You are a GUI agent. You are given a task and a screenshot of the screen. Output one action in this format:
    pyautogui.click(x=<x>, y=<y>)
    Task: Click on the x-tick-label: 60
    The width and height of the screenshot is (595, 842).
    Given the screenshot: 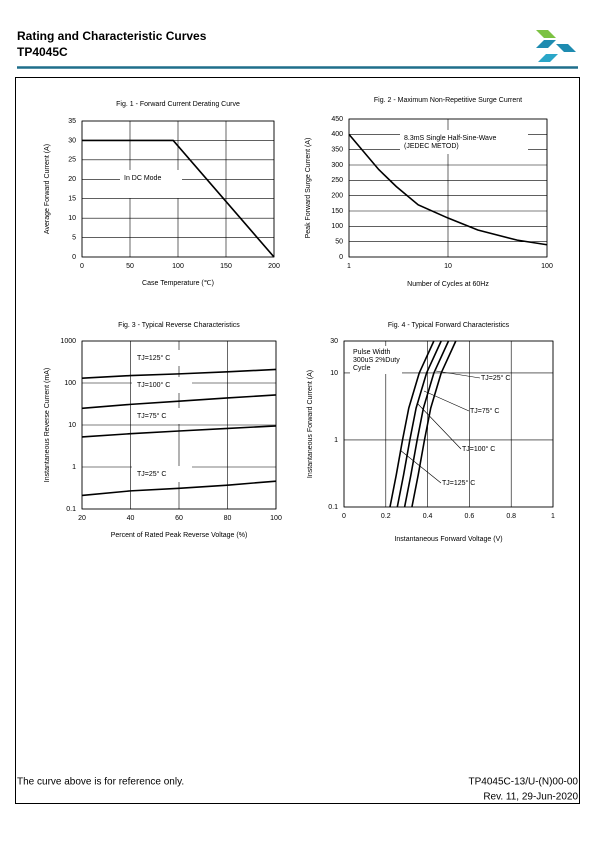 What is the action you would take?
    pyautogui.click(x=179, y=518)
    